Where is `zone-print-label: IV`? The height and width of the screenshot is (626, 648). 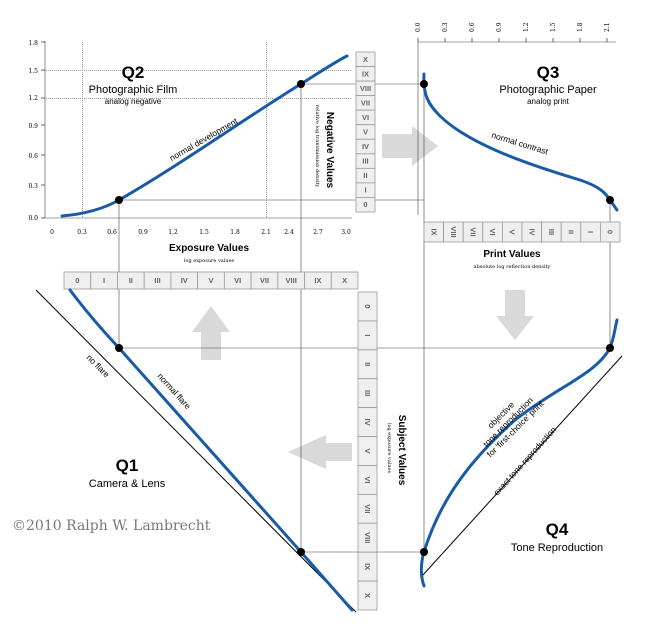
zone-print-label: IV is located at coordinates (531, 231).